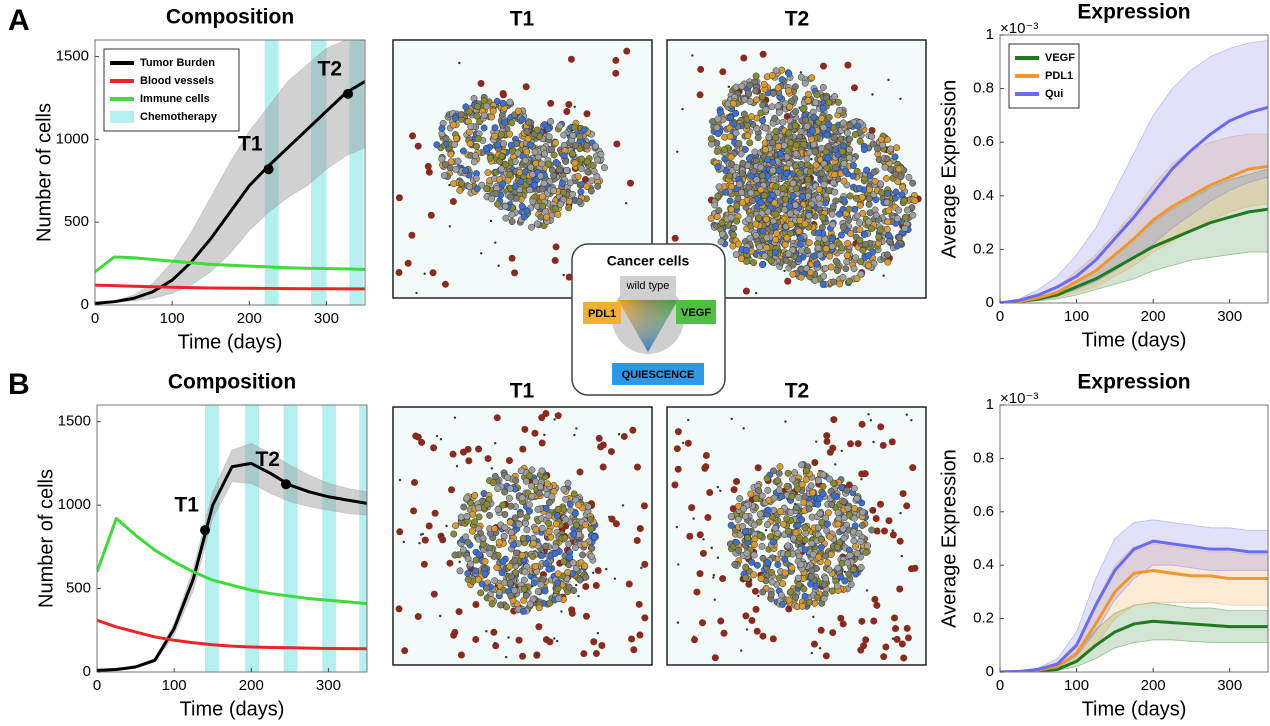  What do you see at coordinates (328, 685) in the screenshot?
I see `x-tick-label: 300` at bounding box center [328, 685].